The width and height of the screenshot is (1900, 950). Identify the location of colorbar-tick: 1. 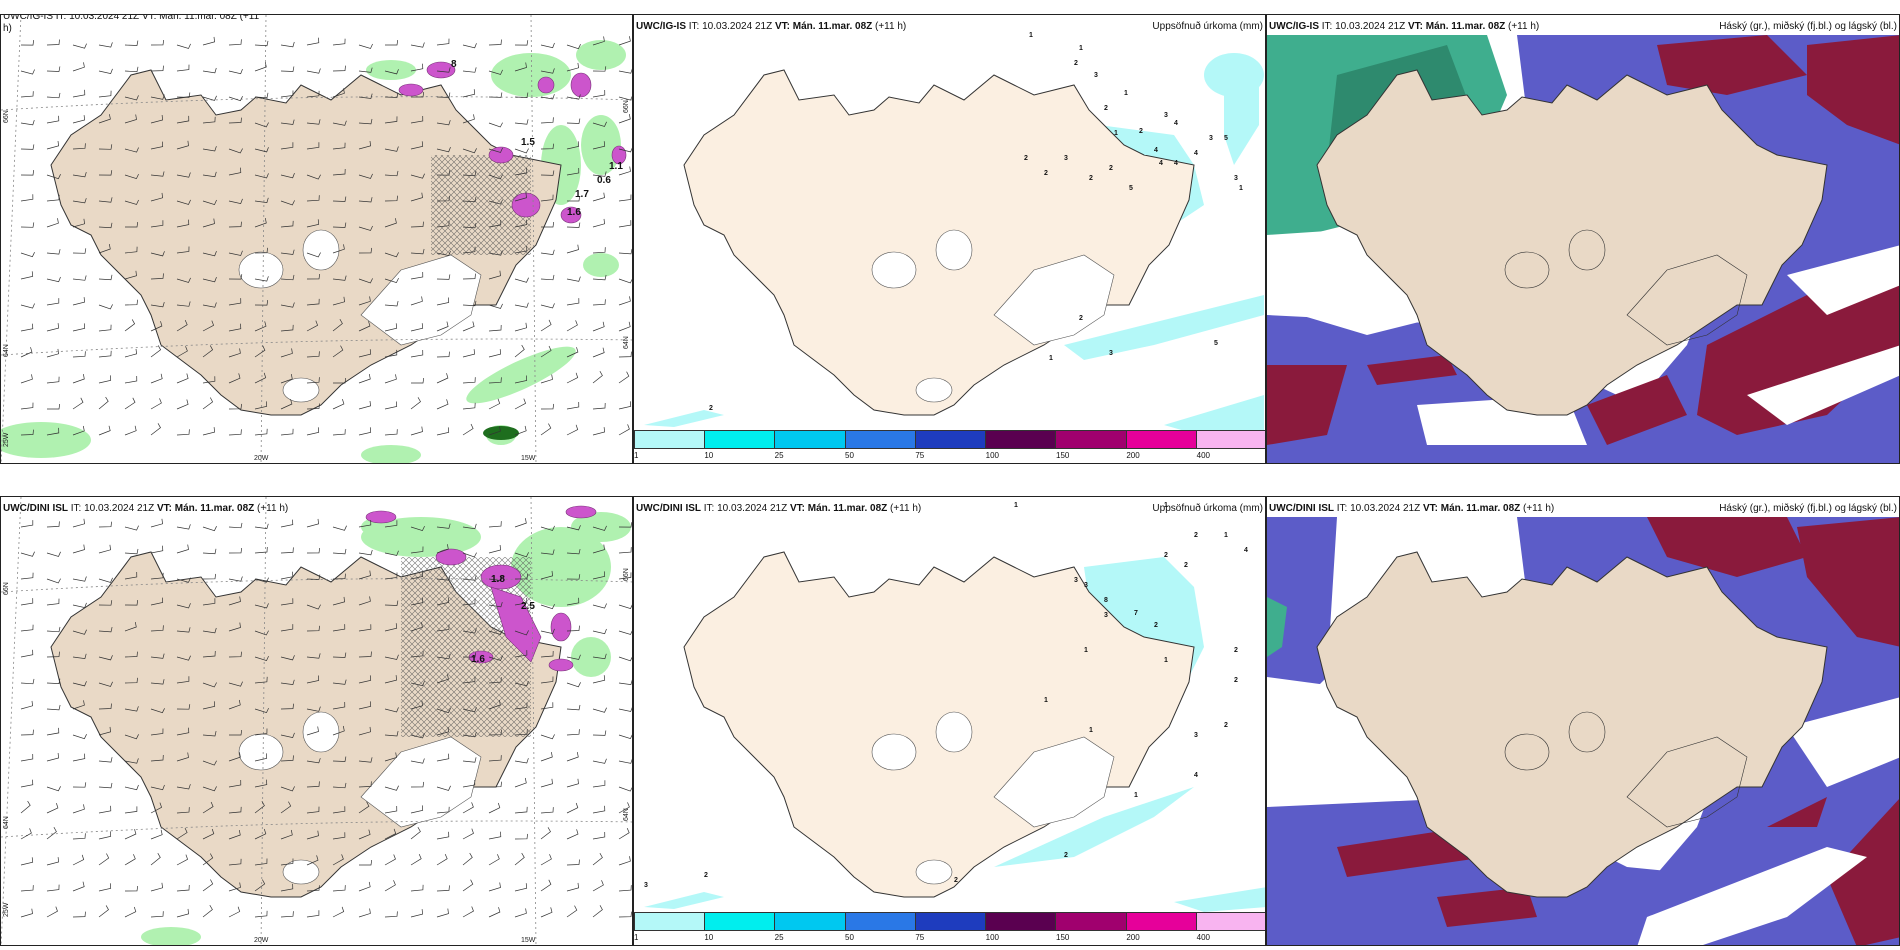
(636, 937).